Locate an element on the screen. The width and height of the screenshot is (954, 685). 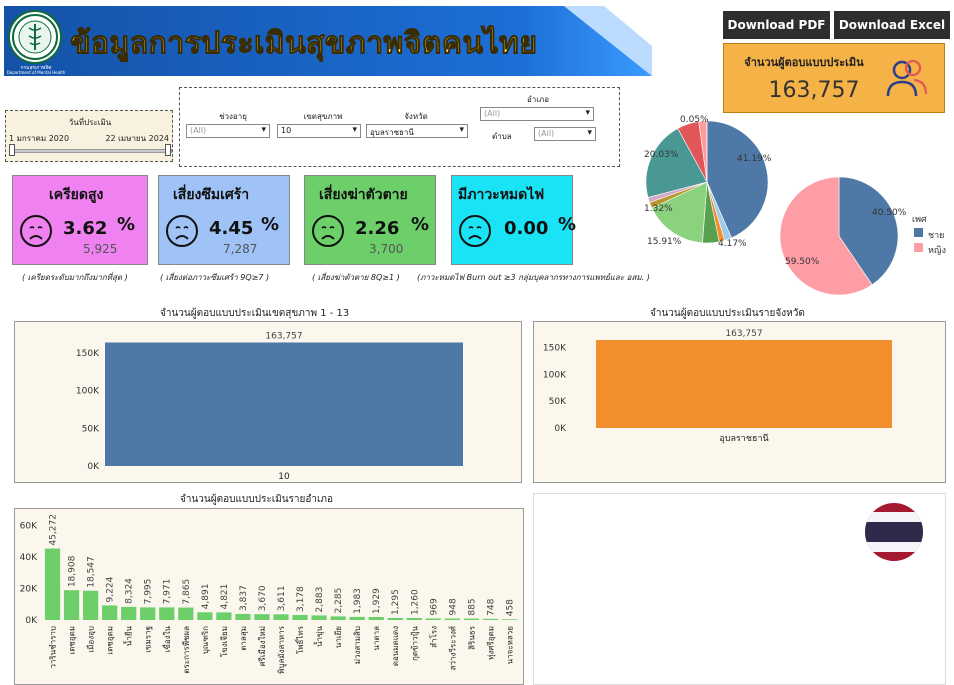
bar-value-label: 163,757 is located at coordinates (283, 336).